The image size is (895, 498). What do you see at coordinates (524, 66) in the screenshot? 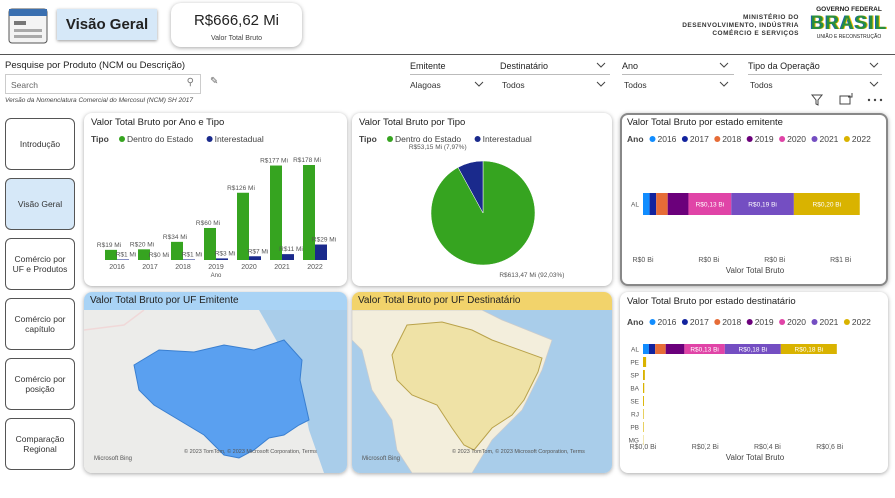
I see `filter-label: Destinatário` at bounding box center [524, 66].